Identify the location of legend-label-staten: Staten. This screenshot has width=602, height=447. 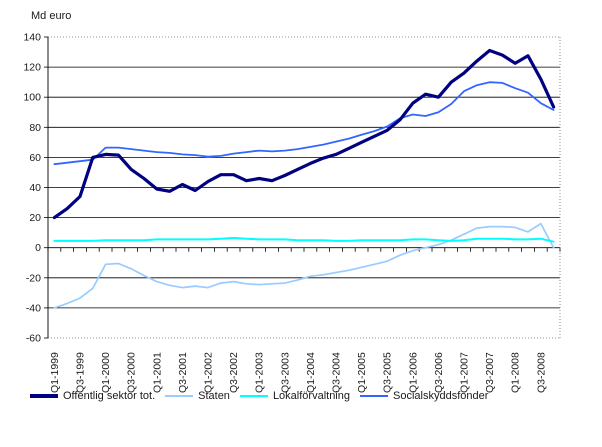
(214, 396).